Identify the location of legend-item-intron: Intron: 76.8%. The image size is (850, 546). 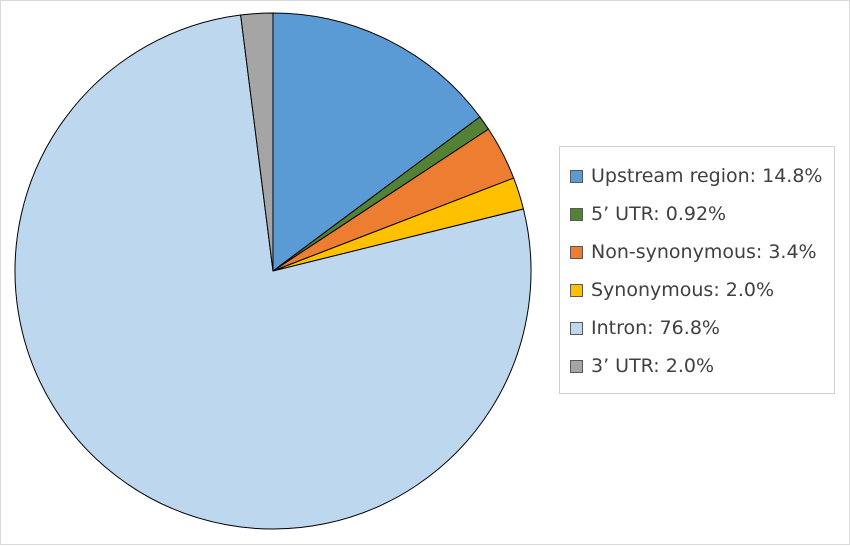
(697, 328).